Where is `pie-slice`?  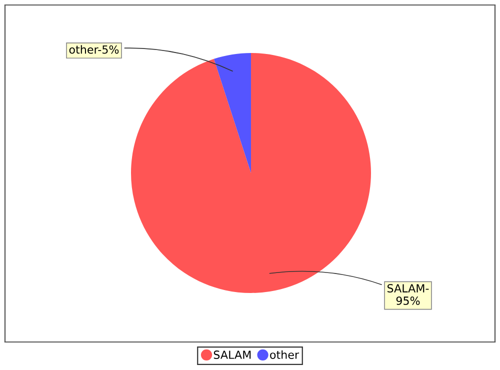 pie-slice is located at coordinates (232, 113).